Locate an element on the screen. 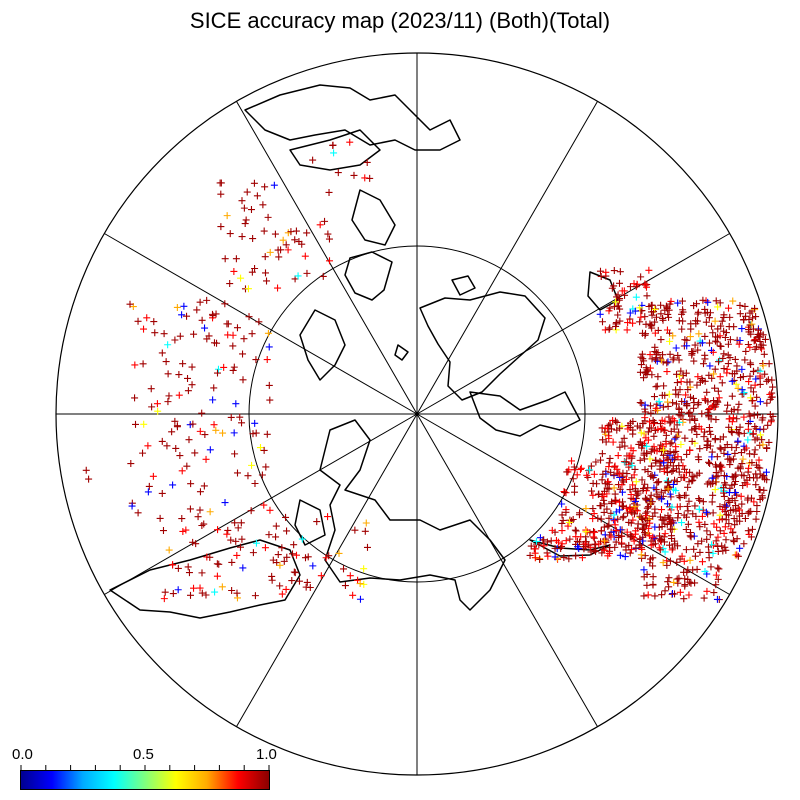  meridian-line is located at coordinates (261, 324).